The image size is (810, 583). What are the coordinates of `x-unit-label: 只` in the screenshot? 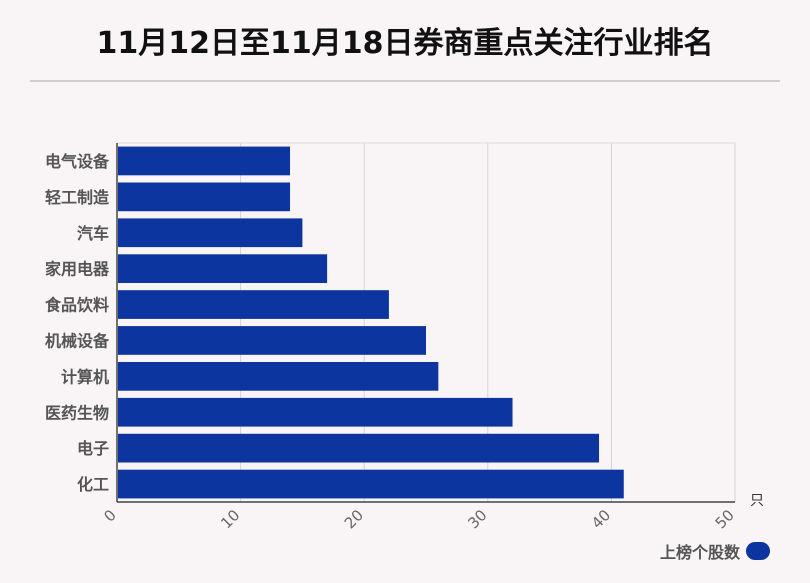 It's located at (757, 501).